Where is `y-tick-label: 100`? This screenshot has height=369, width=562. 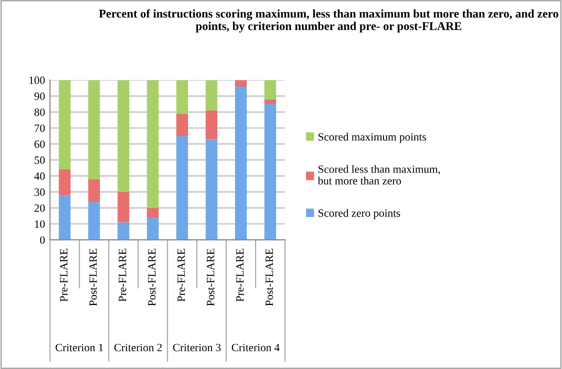
y-tick-label: 100 is located at coordinates (37, 80).